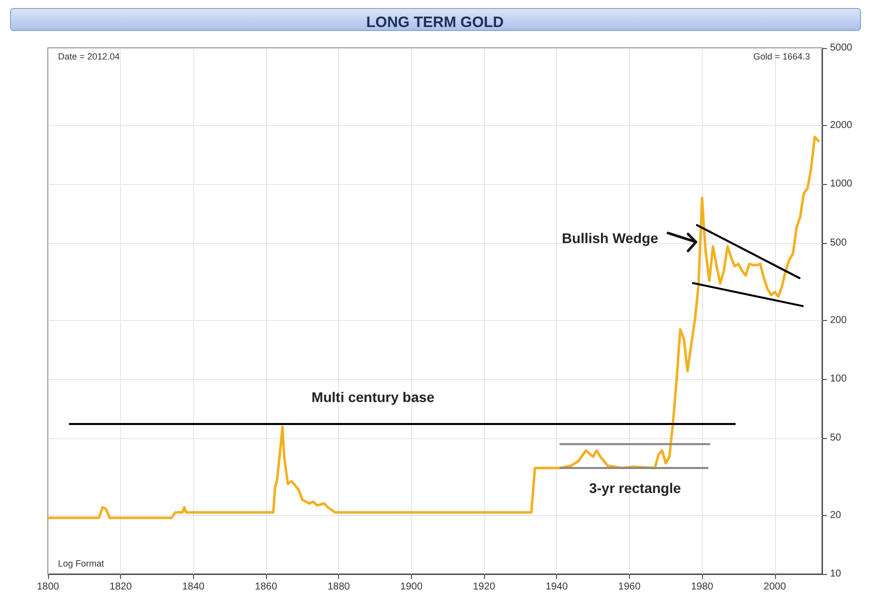  Describe the element at coordinates (411, 587) in the screenshot. I see `x-tick-label: 1900` at that location.